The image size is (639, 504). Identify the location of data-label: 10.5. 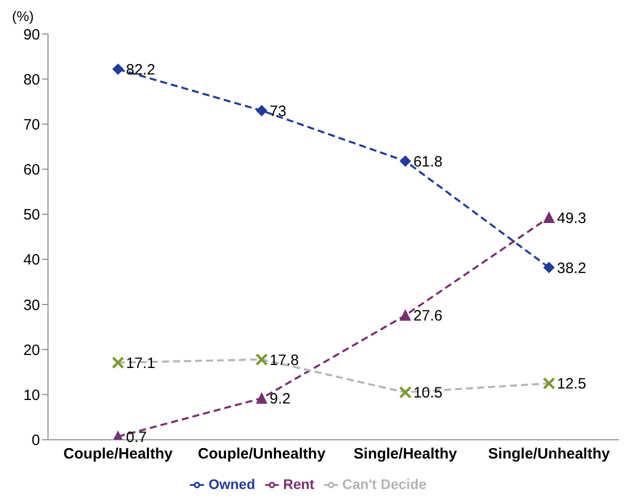
(428, 393).